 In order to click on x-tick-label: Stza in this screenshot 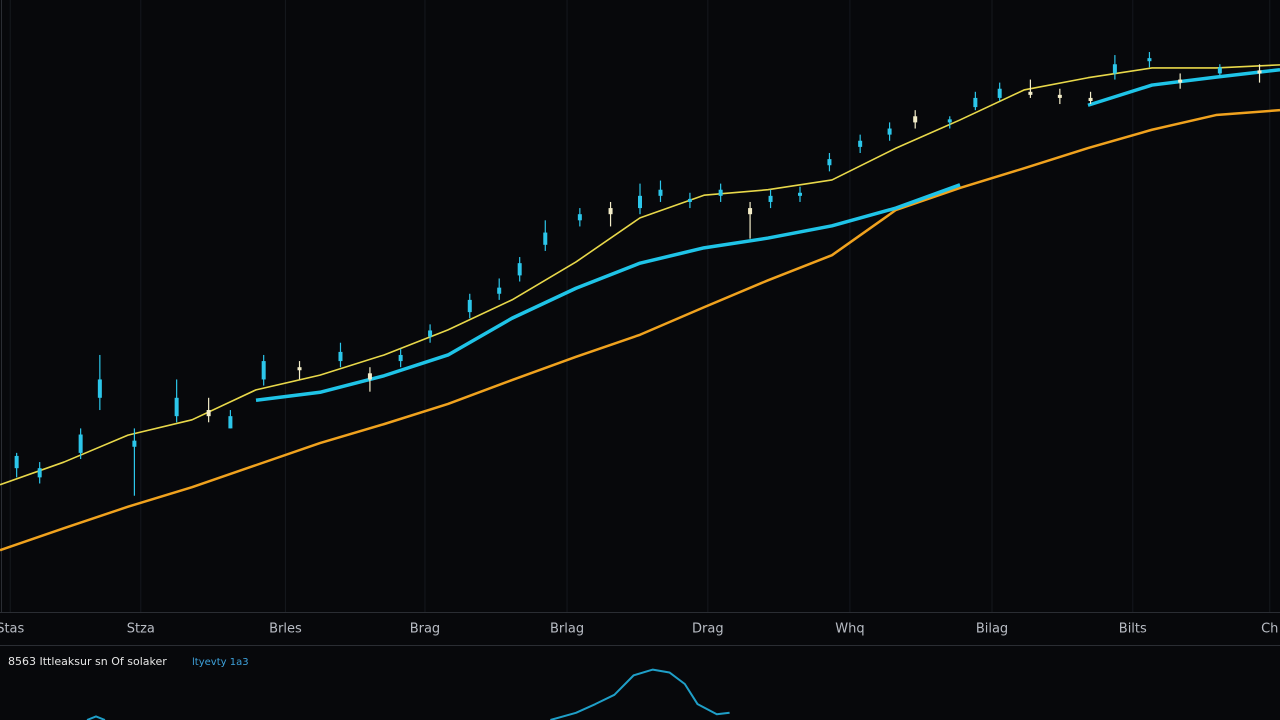, I will do `click(141, 629)`.